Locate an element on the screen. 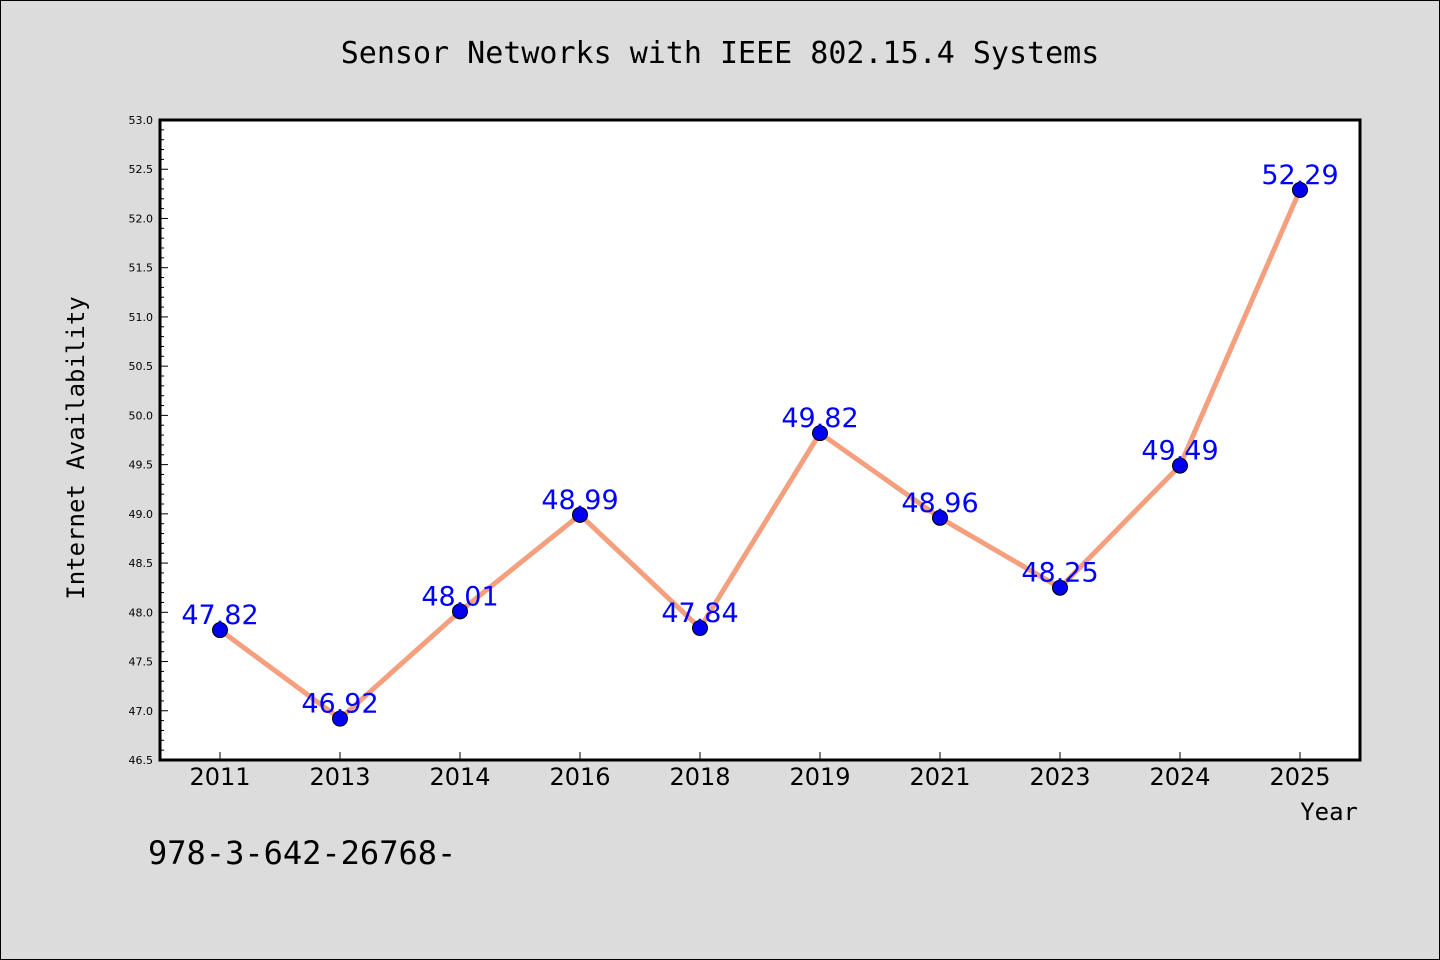 This screenshot has width=1440, height=960. x-tick-label: 2013 is located at coordinates (339, 777).